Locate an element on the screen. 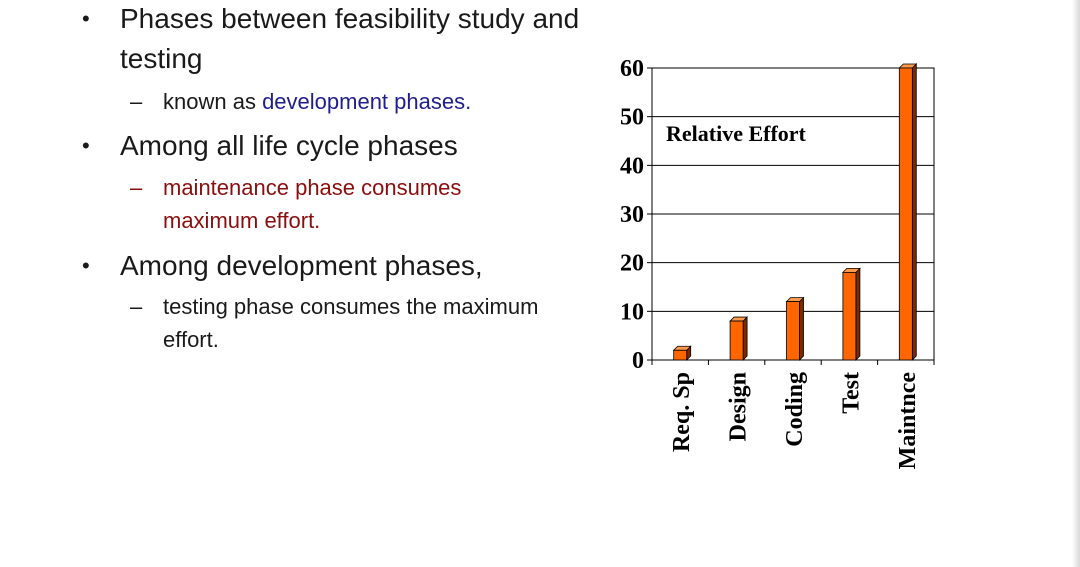  bullet-3-sub-line-2: effort. is located at coordinates (191, 339).